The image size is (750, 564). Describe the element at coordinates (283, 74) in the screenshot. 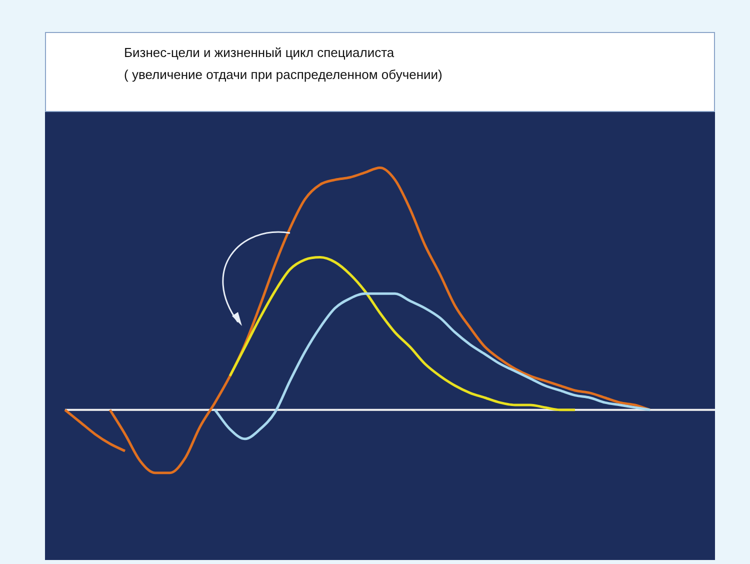

I see `chart-subtitle: ( увеличение отдачи при распределенном обучении)` at that location.